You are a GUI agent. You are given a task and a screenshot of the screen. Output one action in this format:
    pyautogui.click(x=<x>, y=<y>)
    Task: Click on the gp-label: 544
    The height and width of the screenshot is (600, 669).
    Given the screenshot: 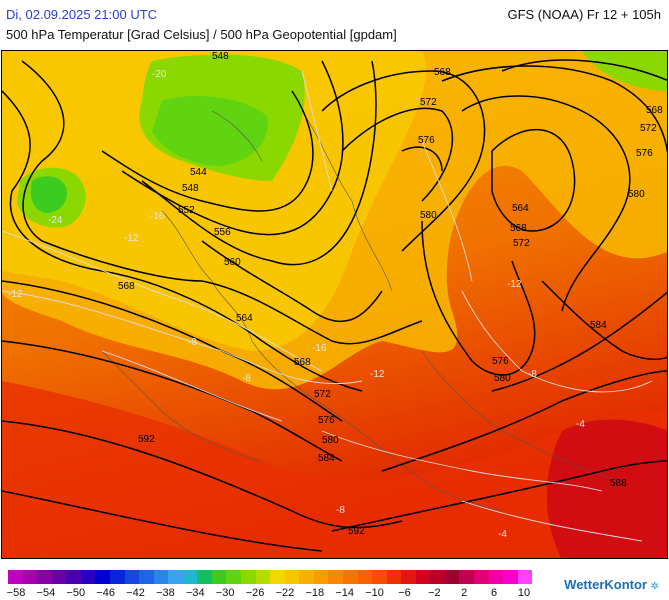 What is the action you would take?
    pyautogui.click(x=198, y=172)
    